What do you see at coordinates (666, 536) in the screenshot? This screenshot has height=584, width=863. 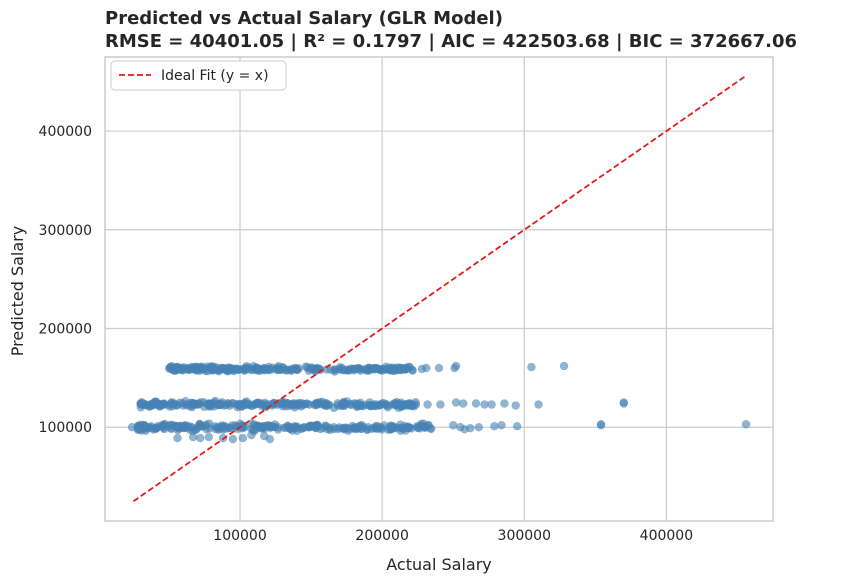 I see `x-tick-label: 400000` at bounding box center [666, 536].